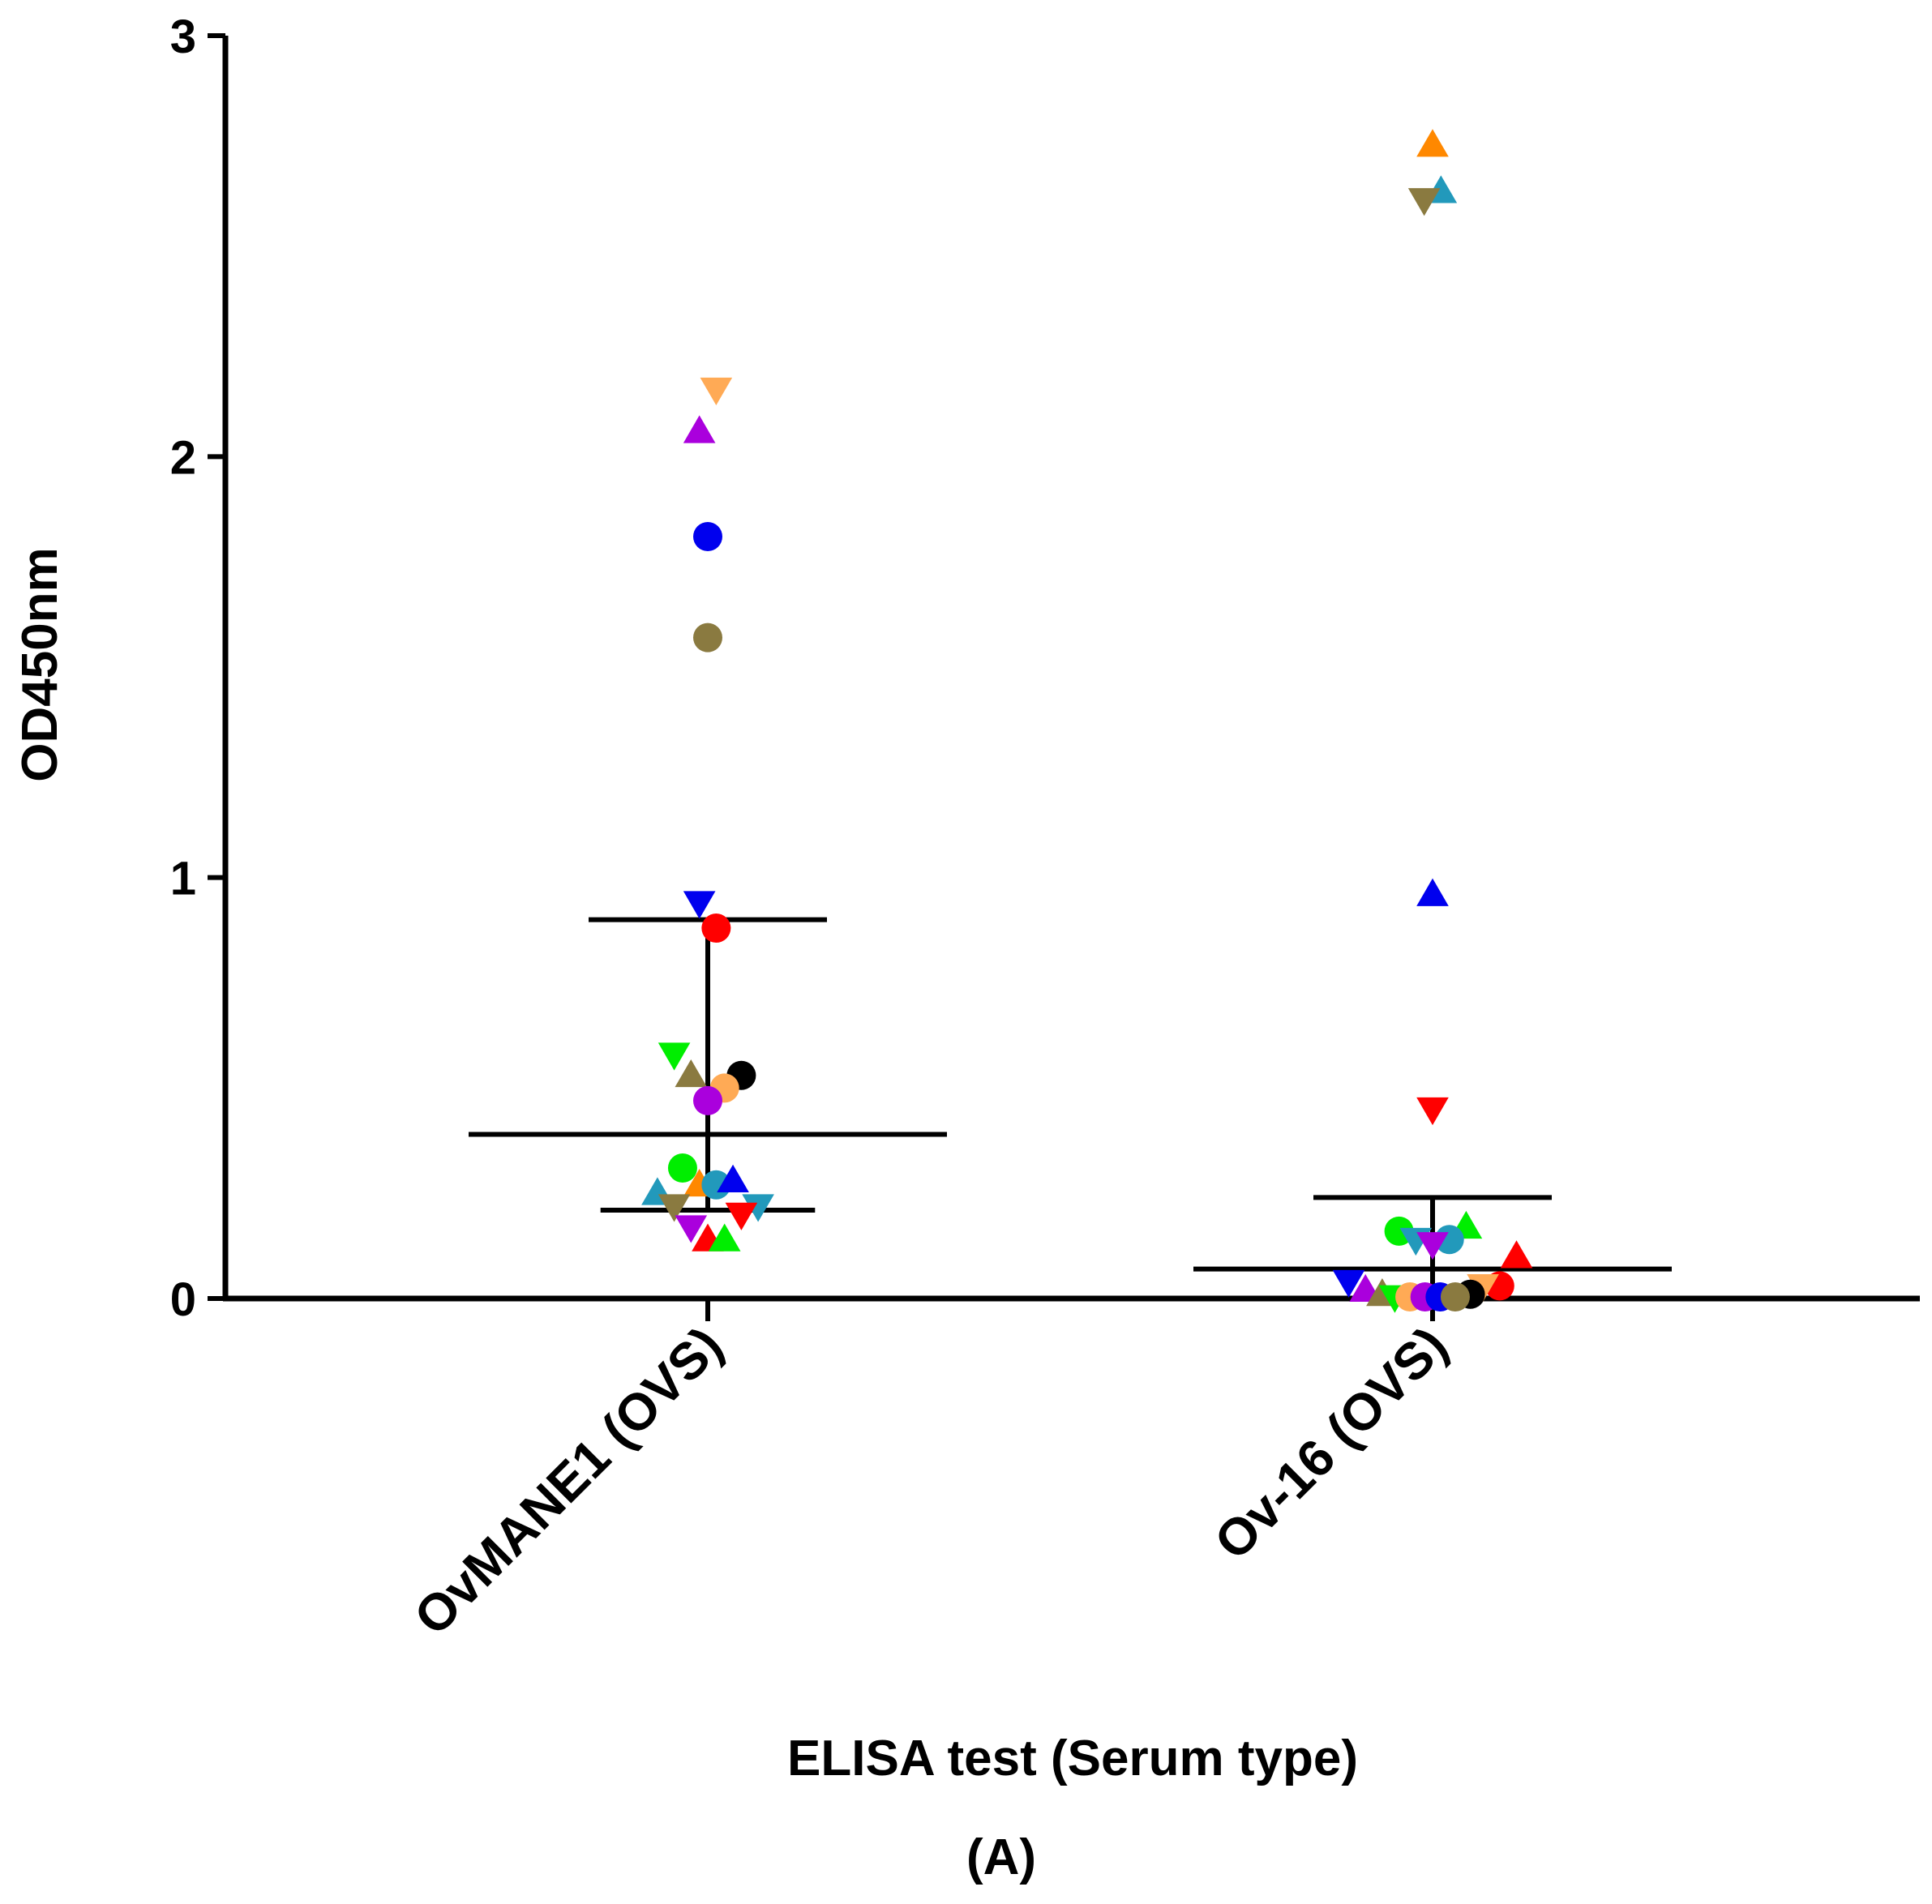  What do you see at coordinates (568, 1481) in the screenshot?
I see `x-category-label: OvMANE1 (OVS)` at bounding box center [568, 1481].